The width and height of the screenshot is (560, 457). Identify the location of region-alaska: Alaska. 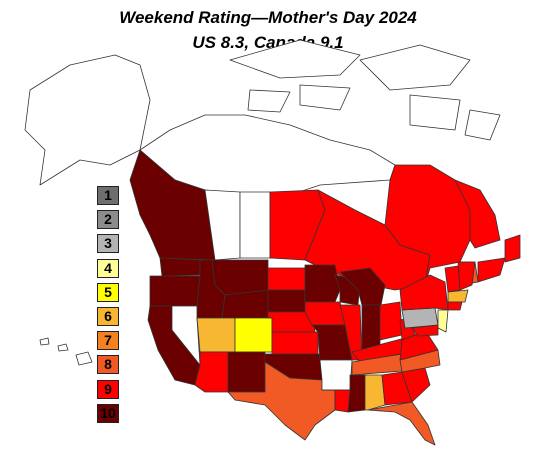
(87, 120).